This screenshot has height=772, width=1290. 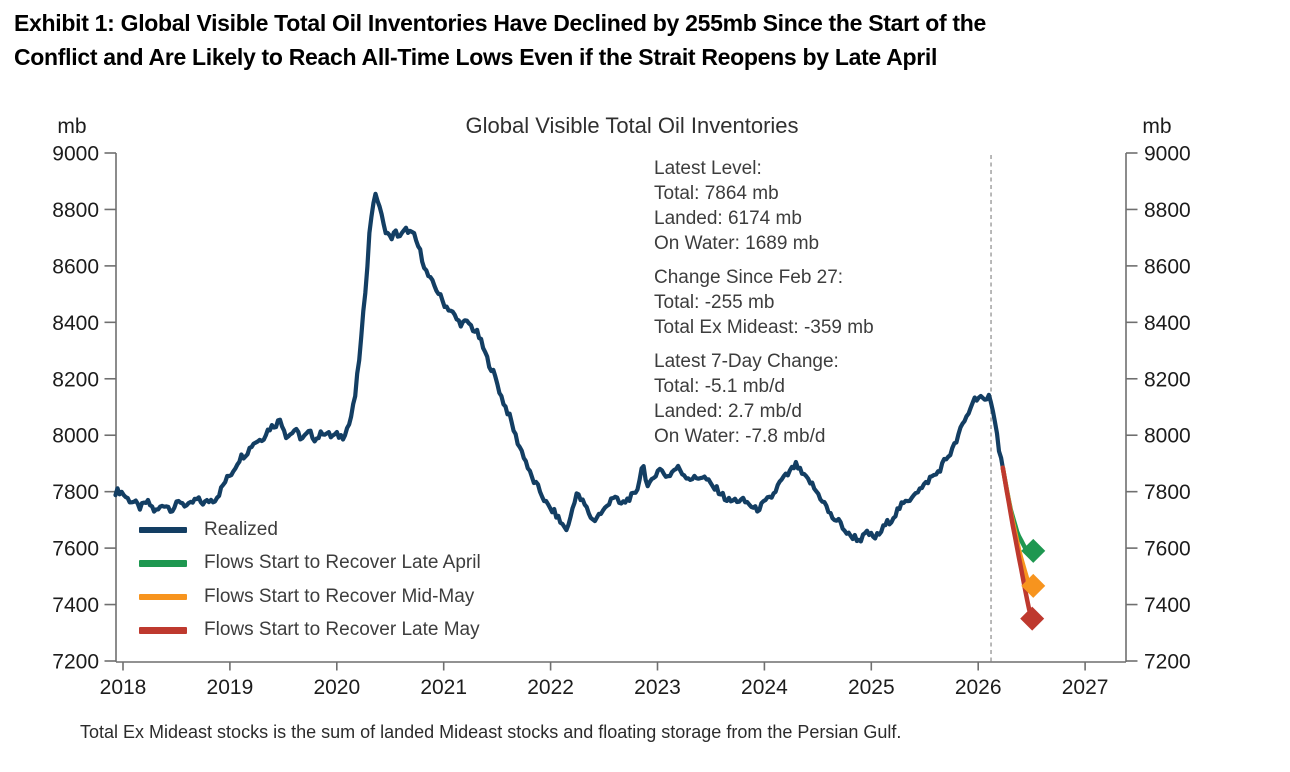 I want to click on chart-title: Global Visible Total Oil Inventories, so click(x=631, y=125).